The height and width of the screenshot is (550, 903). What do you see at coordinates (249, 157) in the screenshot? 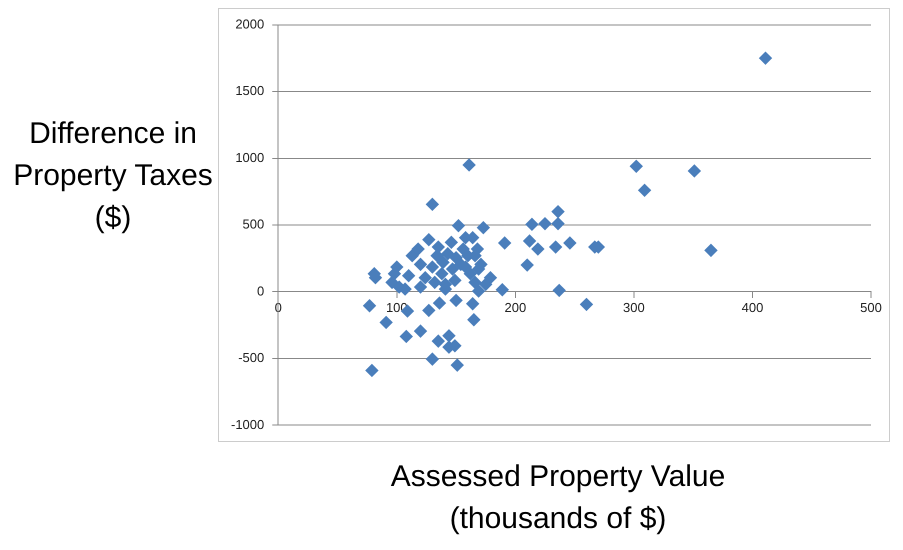
I see `y-tick-label: 1000` at bounding box center [249, 157].